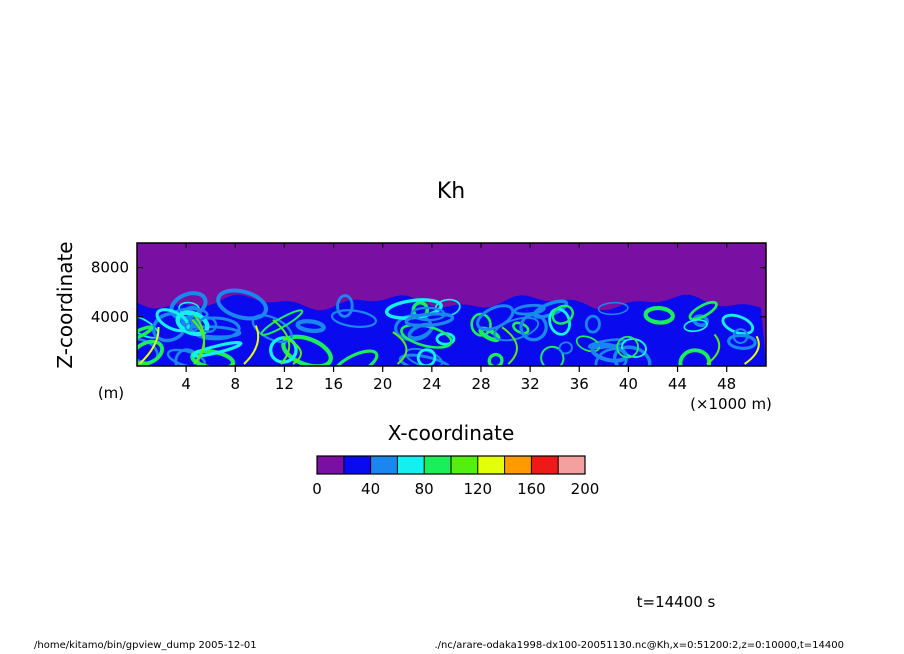 The image size is (904, 654). What do you see at coordinates (370, 489) in the screenshot?
I see `colorbar-label: 40` at bounding box center [370, 489].